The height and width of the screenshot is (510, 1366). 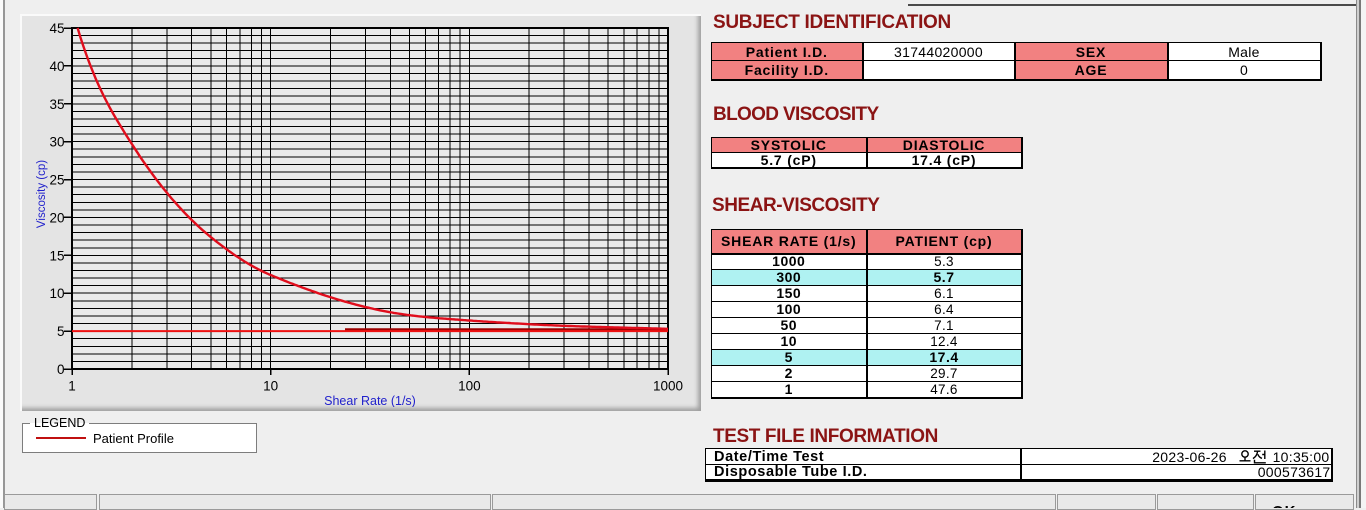 What do you see at coordinates (56, 217) in the screenshot?
I see `svg-text: 20` at bounding box center [56, 217].